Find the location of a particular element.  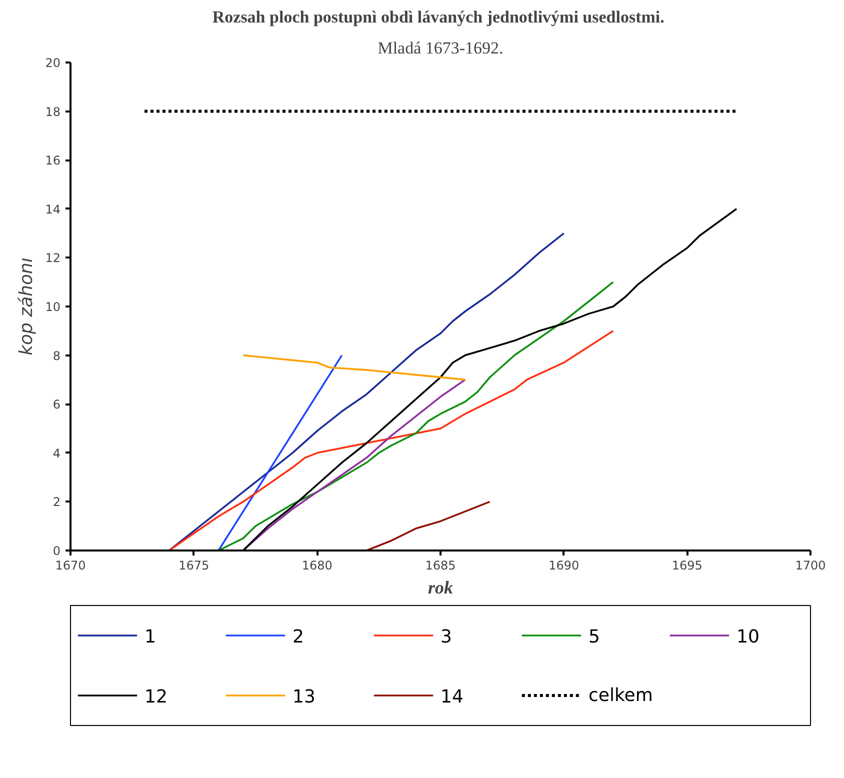

y-tick-label: 20 is located at coordinates (53, 63).